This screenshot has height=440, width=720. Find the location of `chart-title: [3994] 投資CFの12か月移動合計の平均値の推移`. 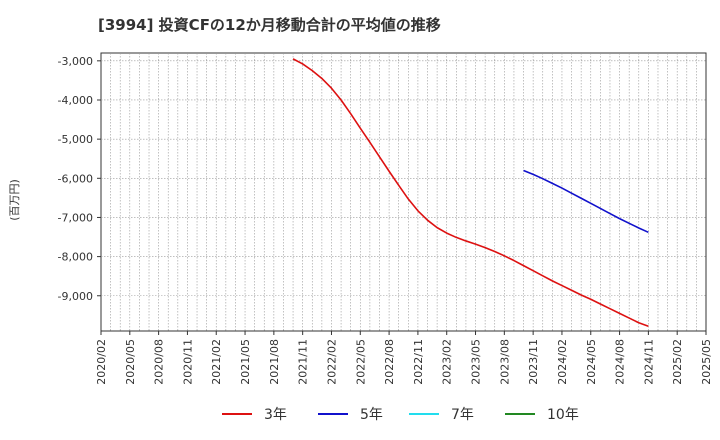

chart-title: [3994] 投資CFの12か月移動合計の平均値の推移 is located at coordinates (269, 25).